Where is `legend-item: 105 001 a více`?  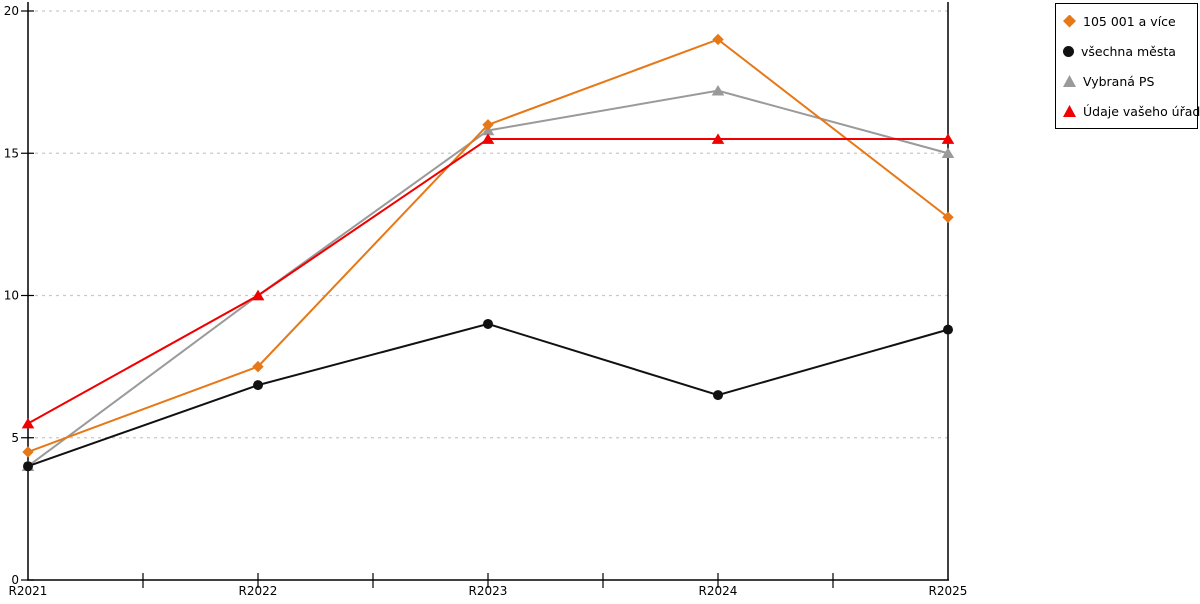
legend-item: 105 001 a více is located at coordinates (1130, 21).